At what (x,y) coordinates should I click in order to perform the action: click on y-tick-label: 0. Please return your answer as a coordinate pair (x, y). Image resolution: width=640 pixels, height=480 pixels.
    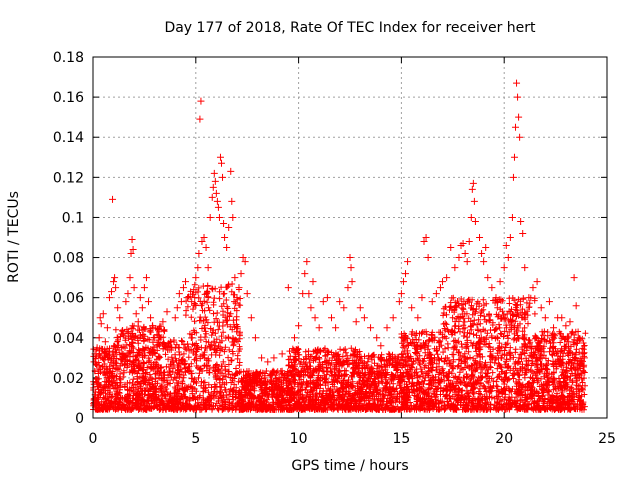
    Looking at the image, I should click on (79, 419).